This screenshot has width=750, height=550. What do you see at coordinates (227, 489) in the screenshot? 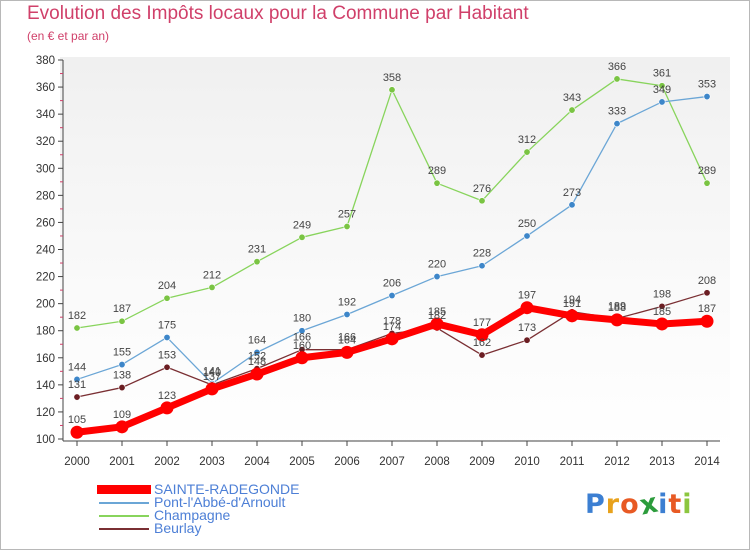
I see `legend-item-sainte-radegonde: SAINTE-RADEGONDE` at bounding box center [227, 489].